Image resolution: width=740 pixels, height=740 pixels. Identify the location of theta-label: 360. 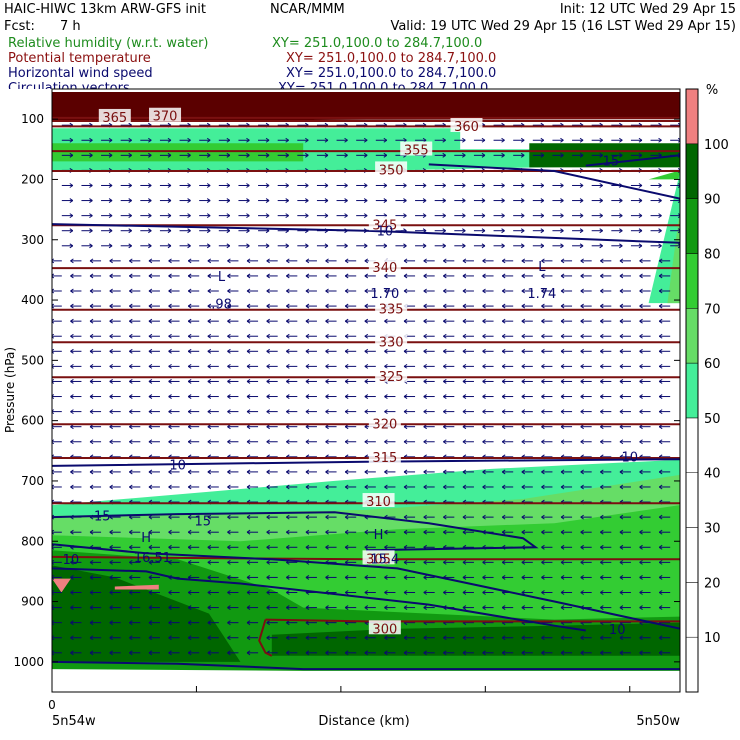
(466, 127).